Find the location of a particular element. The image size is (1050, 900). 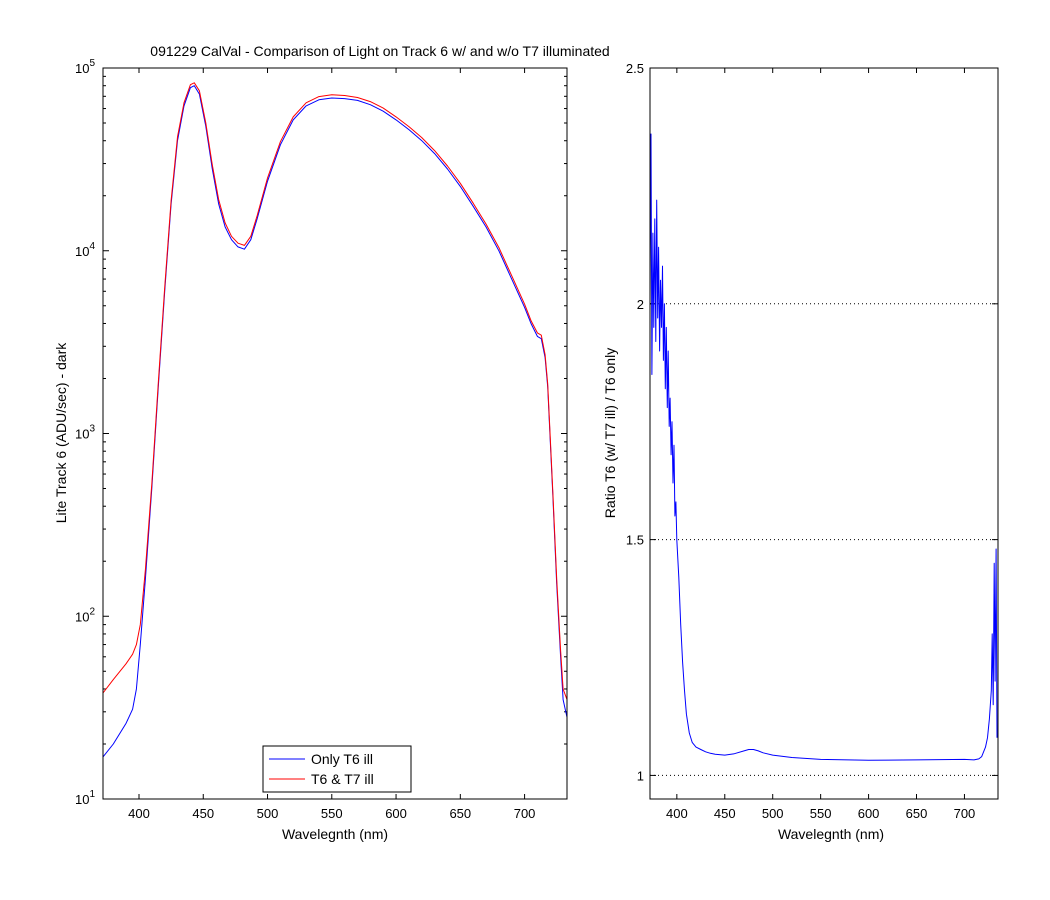

right-x-tick-label: 600 is located at coordinates (869, 813).